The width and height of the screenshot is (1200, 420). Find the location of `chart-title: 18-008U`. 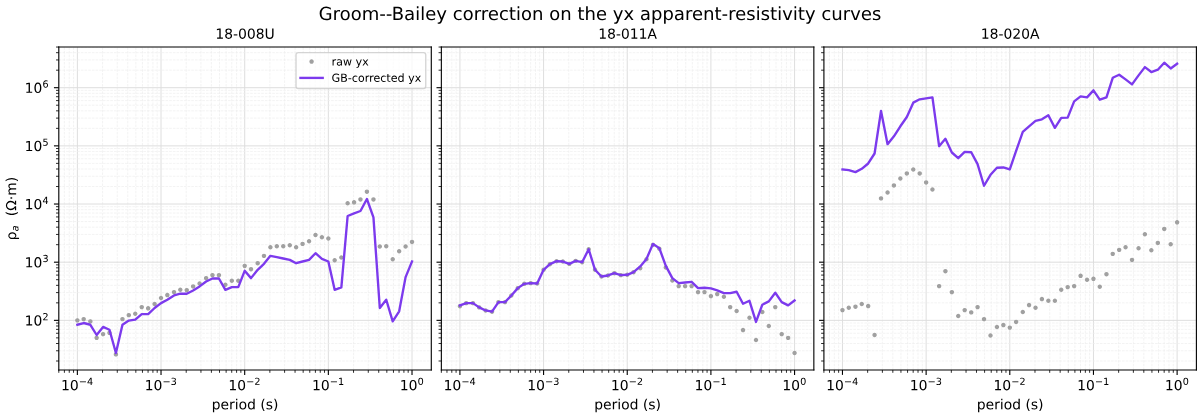

chart-title: 18-008U is located at coordinates (245, 33).